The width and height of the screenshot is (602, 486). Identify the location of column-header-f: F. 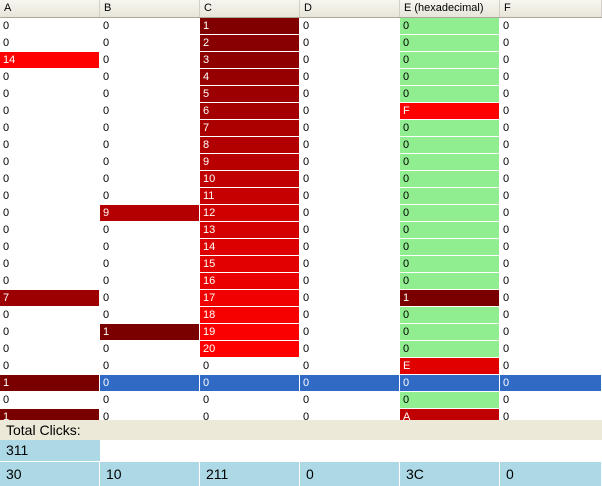
(551, 8).